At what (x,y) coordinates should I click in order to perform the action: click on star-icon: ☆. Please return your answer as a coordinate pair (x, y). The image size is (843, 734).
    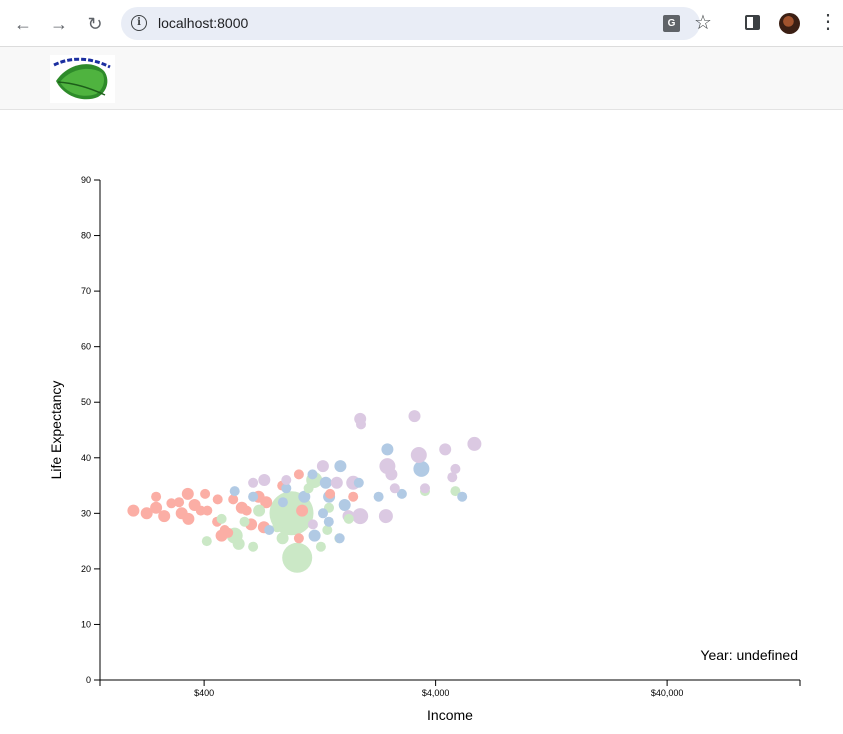
    Looking at the image, I should click on (703, 23).